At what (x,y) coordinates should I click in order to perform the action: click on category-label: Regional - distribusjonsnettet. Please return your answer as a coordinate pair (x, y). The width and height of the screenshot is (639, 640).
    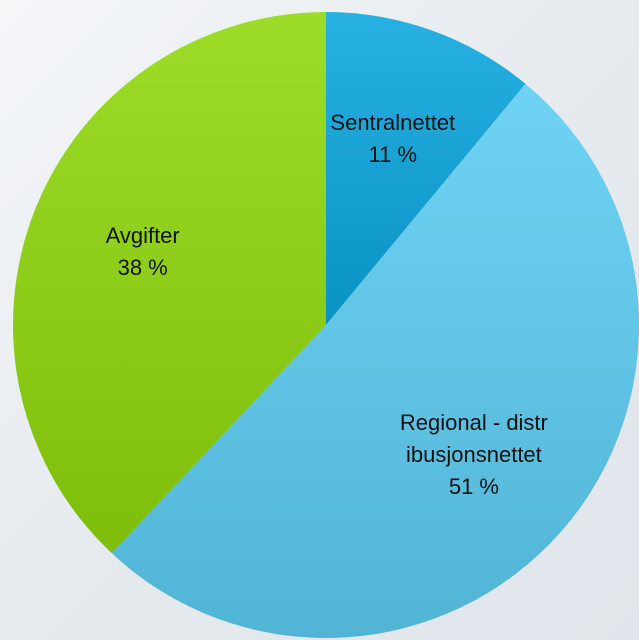
    Looking at the image, I should click on (473, 439).